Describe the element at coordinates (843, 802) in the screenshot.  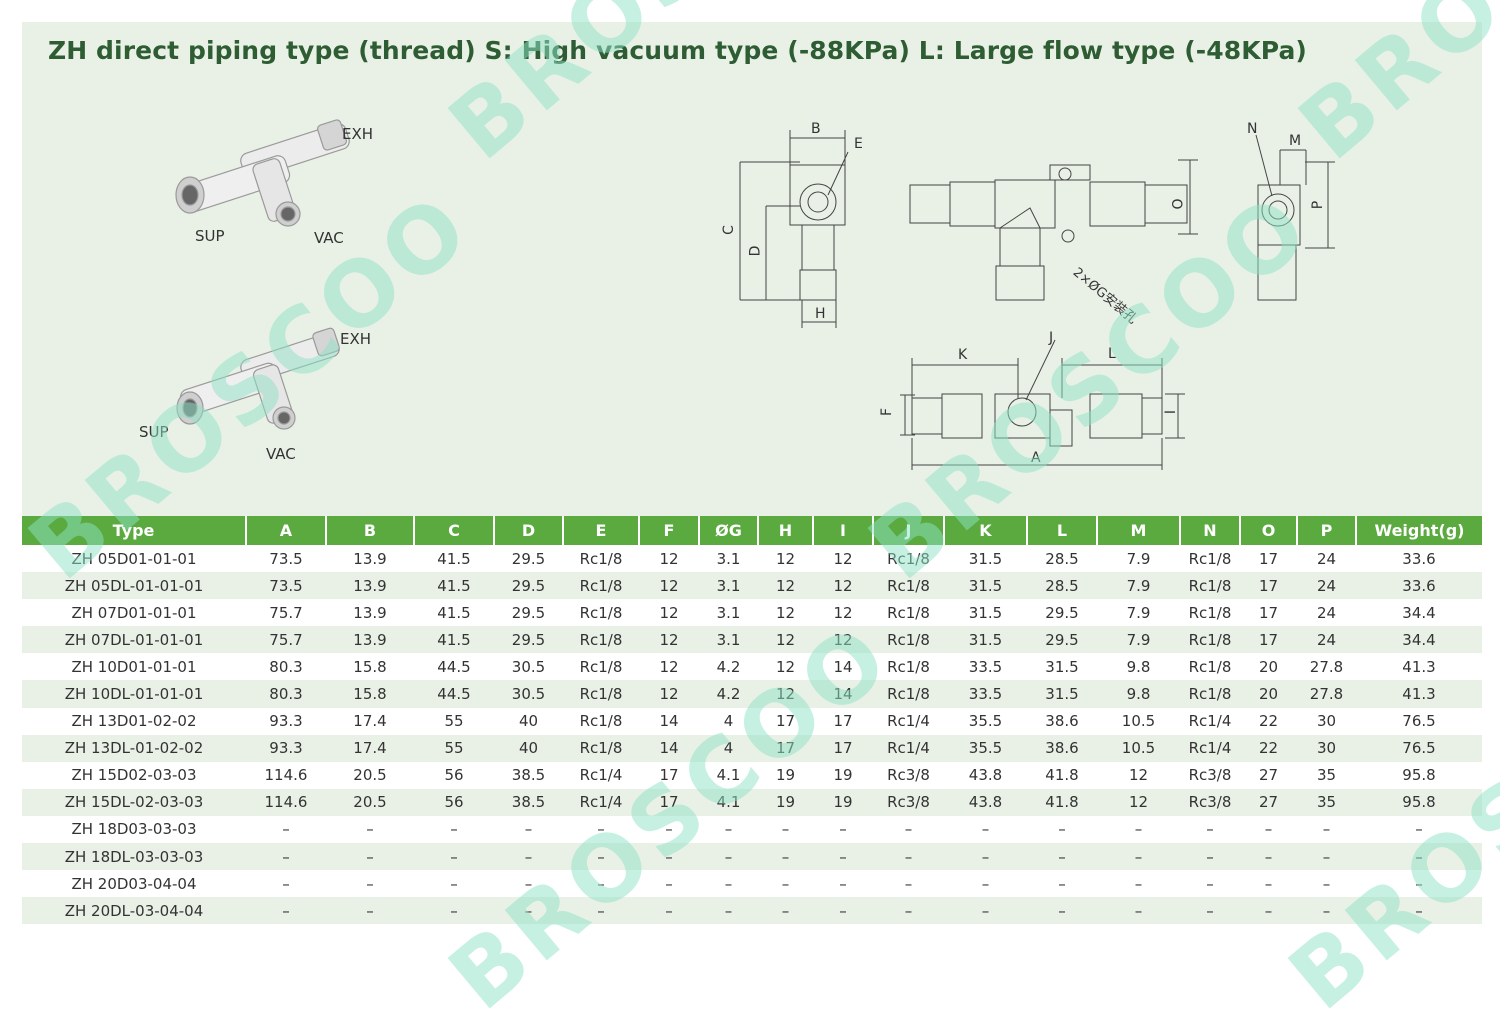
I see `value-cell: 19` at that location.